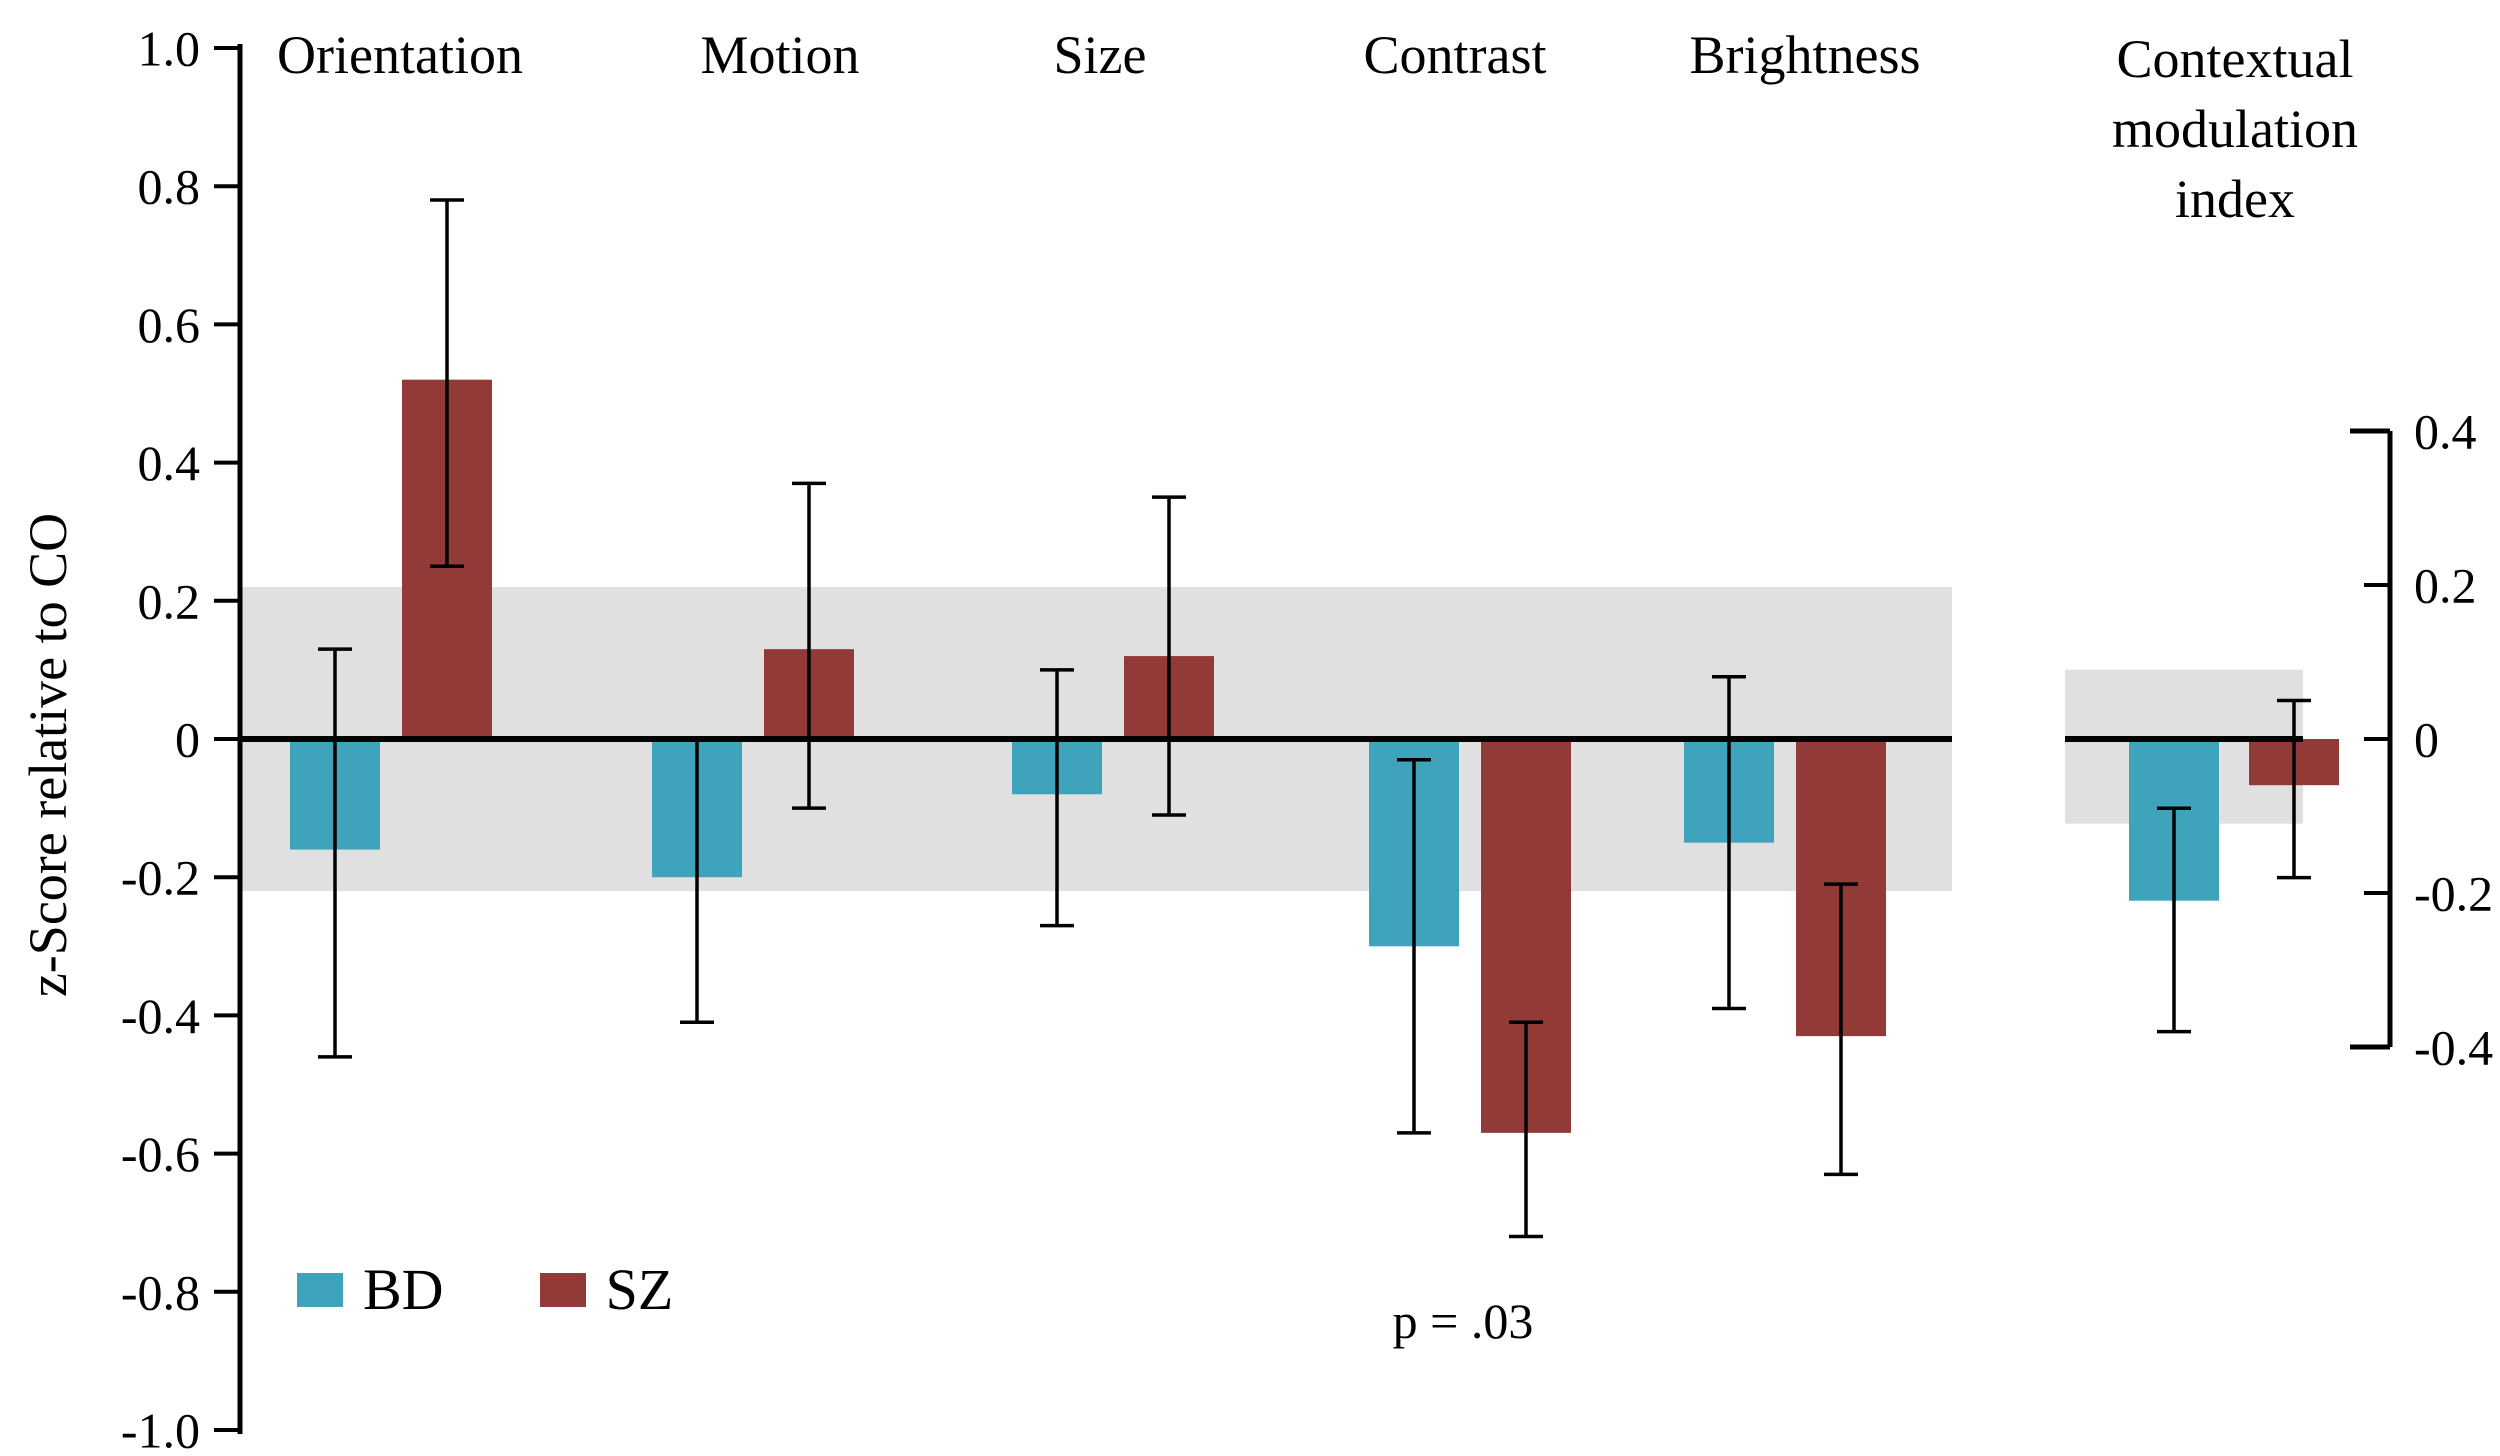  Describe the element at coordinates (2453, 894) in the screenshot. I see `context-tick-label: -0.2` at that location.